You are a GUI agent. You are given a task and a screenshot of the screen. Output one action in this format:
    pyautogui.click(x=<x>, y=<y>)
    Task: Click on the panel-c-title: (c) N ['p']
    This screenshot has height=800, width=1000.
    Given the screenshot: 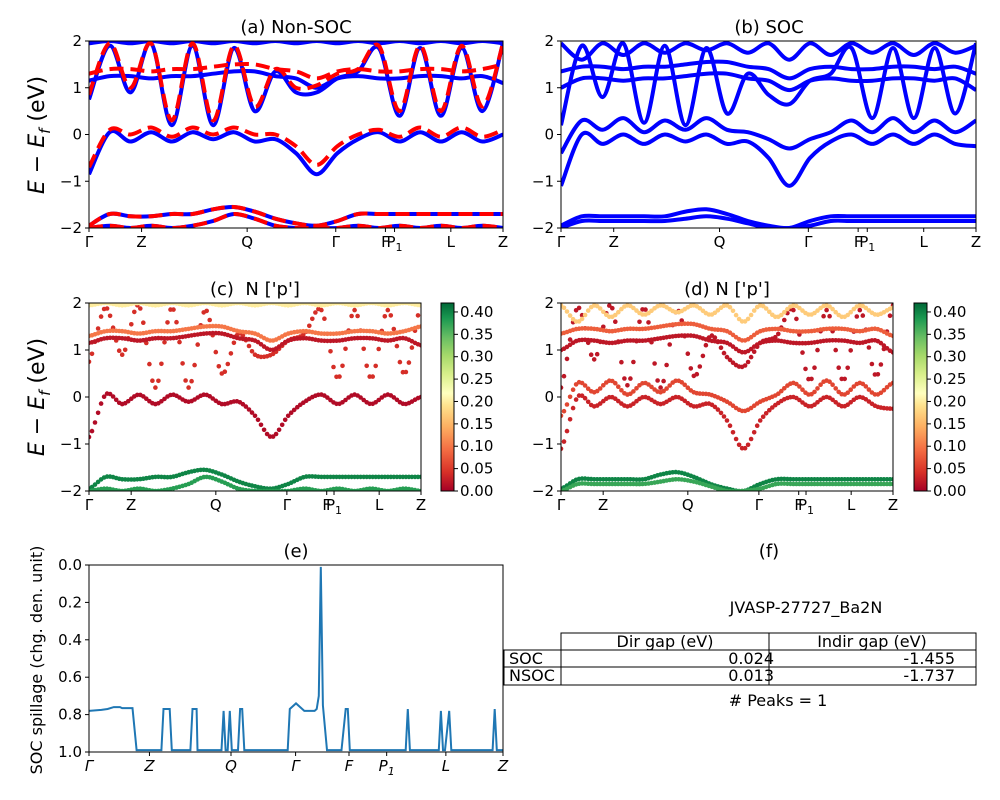 What is the action you would take?
    pyautogui.click(x=255, y=289)
    